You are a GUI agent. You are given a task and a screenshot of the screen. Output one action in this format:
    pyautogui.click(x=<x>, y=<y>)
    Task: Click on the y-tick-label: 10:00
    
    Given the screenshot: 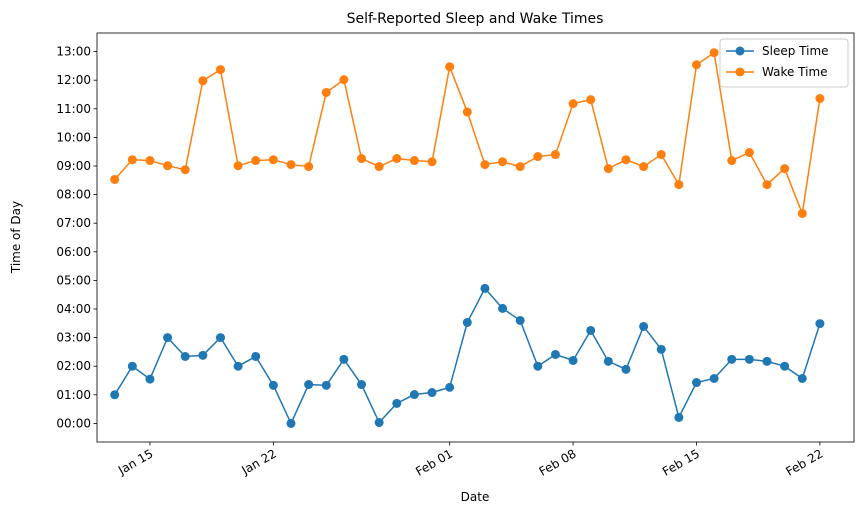 What is the action you would take?
    pyautogui.click(x=73, y=137)
    